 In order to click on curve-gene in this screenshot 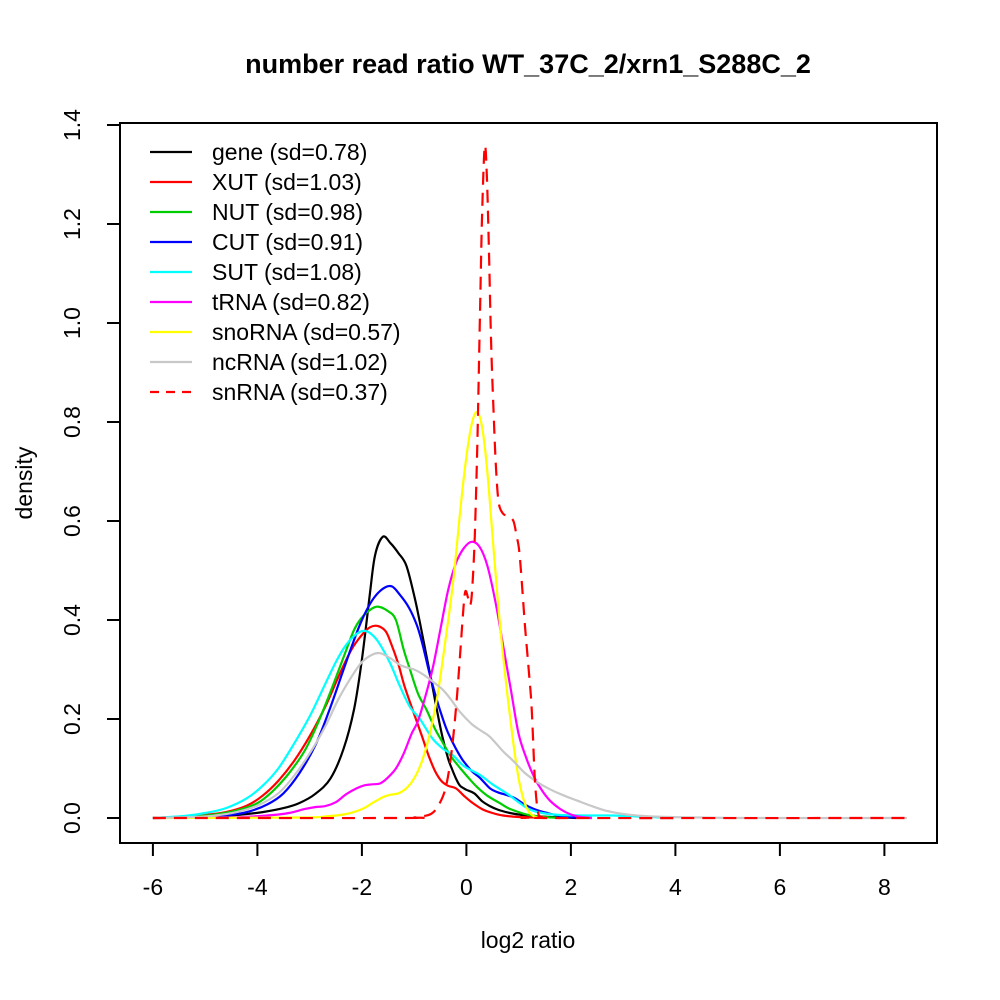, I will do `click(364, 677)`.